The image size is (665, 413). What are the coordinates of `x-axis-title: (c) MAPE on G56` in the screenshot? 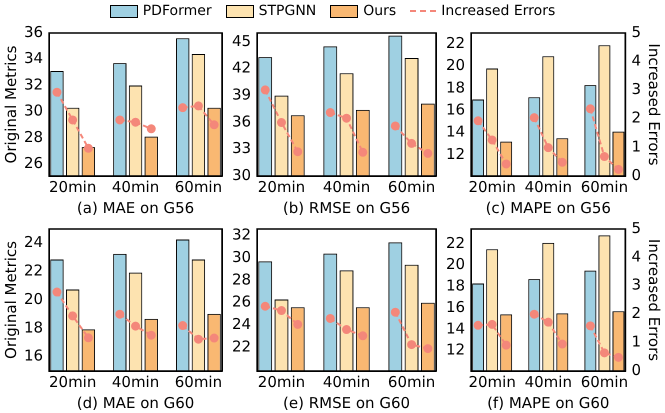 It's located at (548, 207).